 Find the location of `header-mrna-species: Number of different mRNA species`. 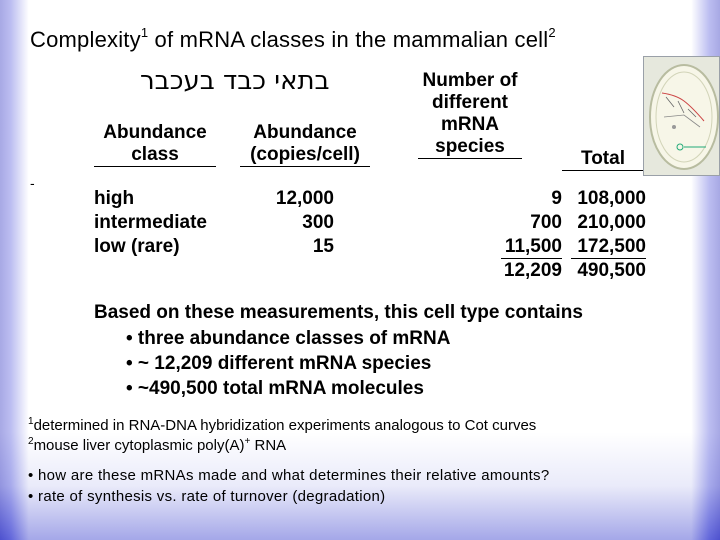

header-mrna-species: Number of different mRNA species is located at coordinates (470, 114).